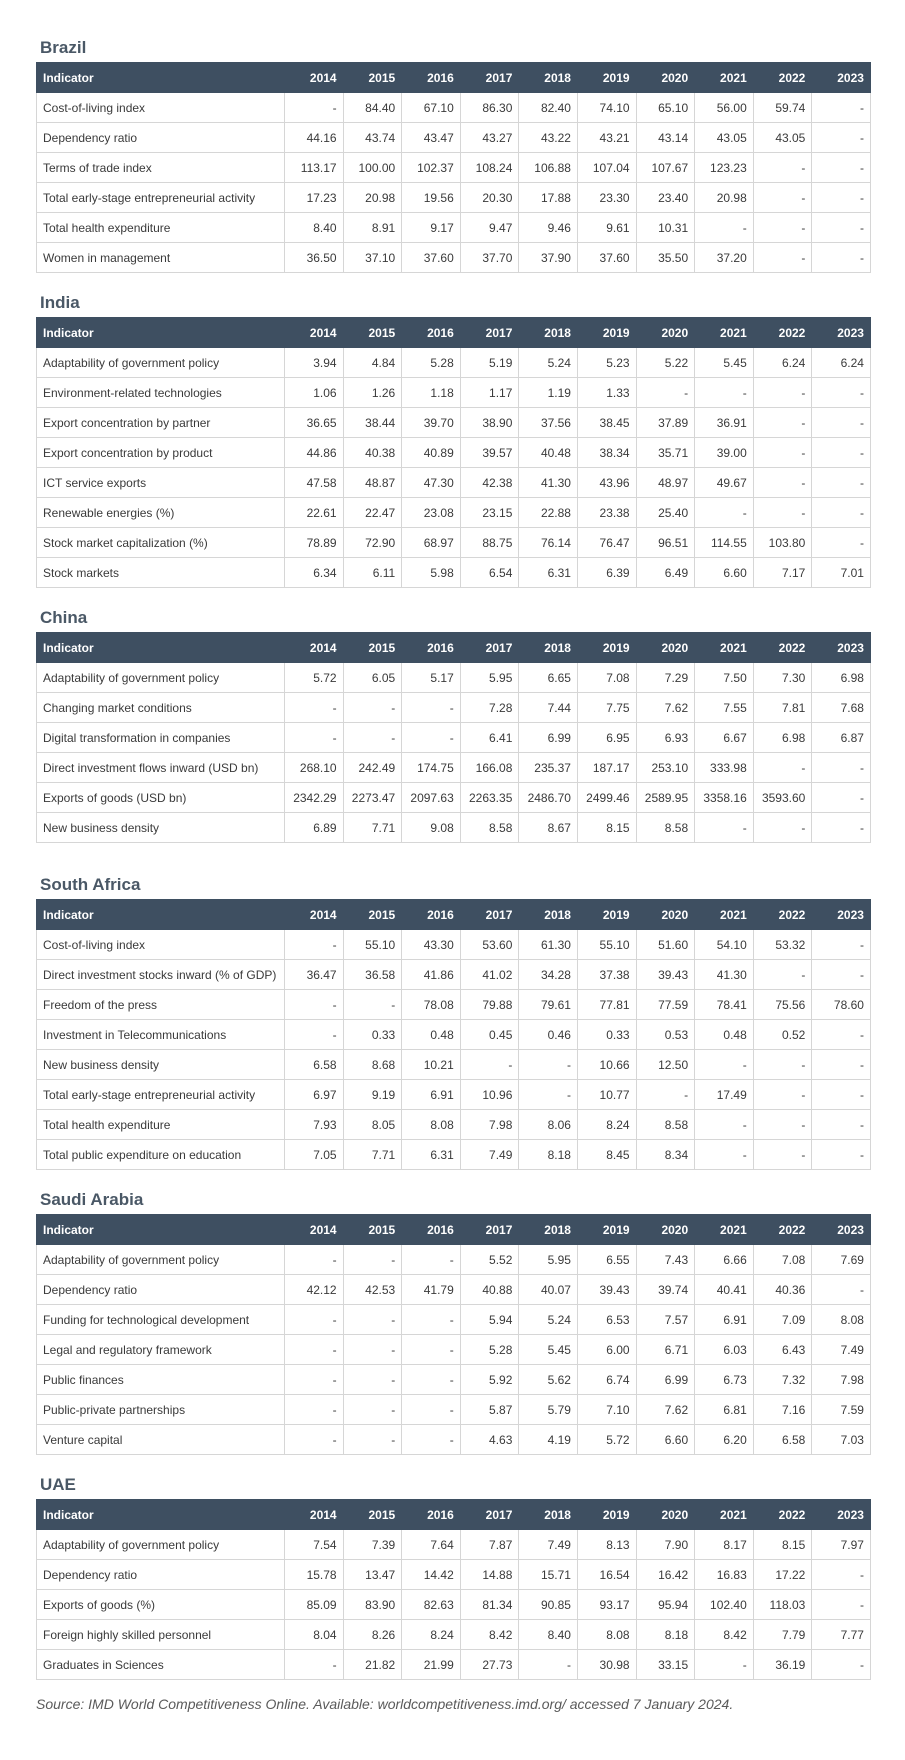 This screenshot has width=905, height=1760. Describe the element at coordinates (665, 1064) in the screenshot. I see `indicator-value: 12.50` at that location.